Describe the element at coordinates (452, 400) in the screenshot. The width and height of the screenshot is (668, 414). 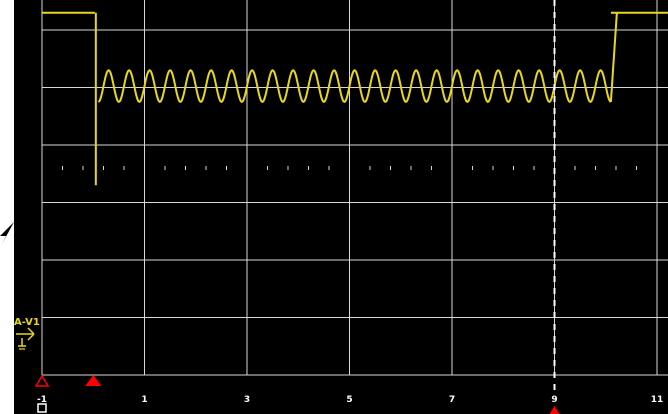
I see `x-tick-label: 7` at that location.